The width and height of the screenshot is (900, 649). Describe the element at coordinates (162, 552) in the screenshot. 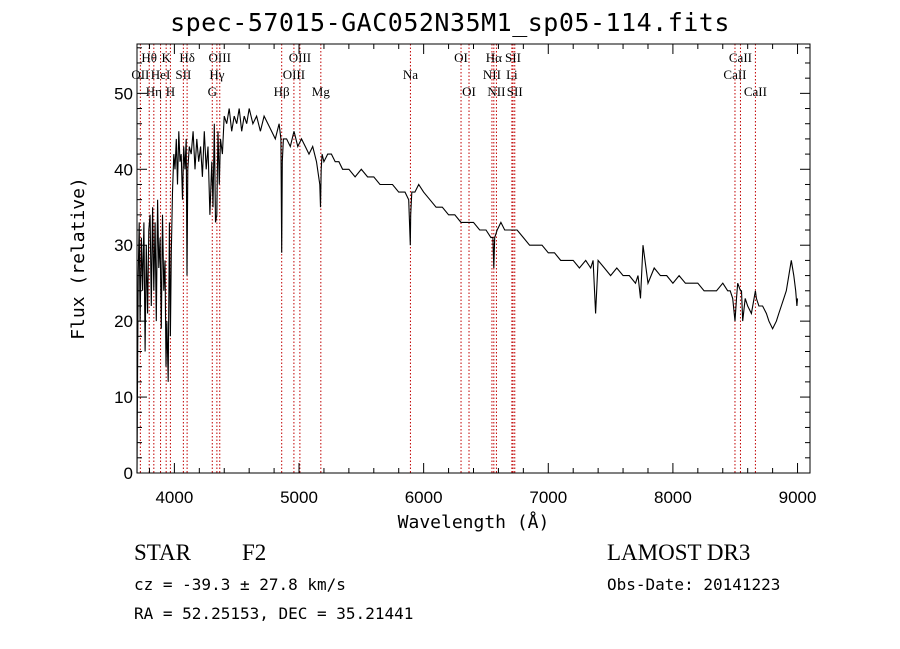

I see `object-type: STAR` at that location.